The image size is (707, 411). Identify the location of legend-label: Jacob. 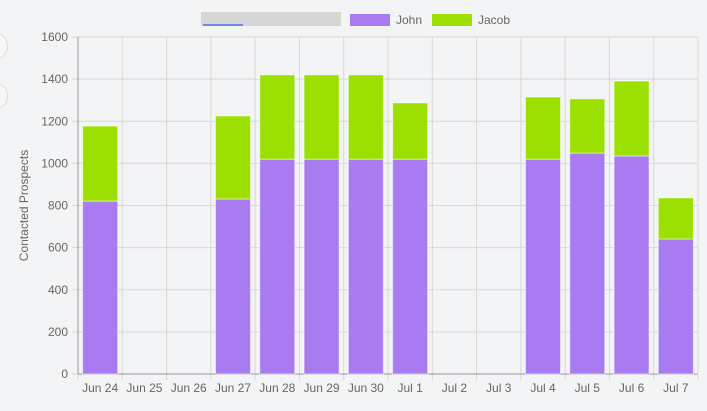
(494, 20).